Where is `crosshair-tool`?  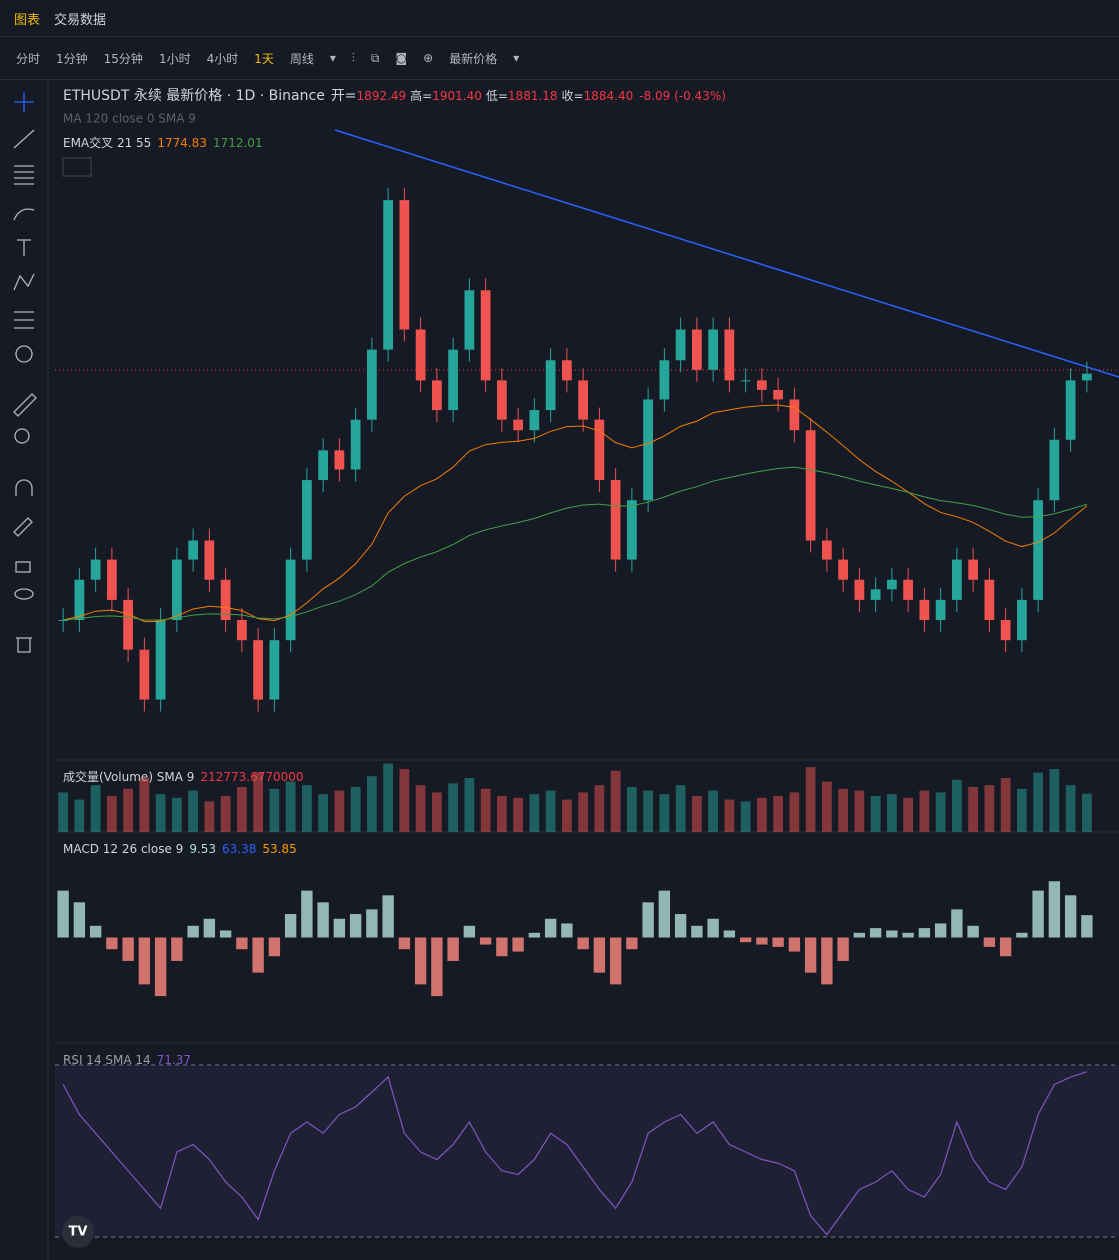
crosshair-tool is located at coordinates (24, 102).